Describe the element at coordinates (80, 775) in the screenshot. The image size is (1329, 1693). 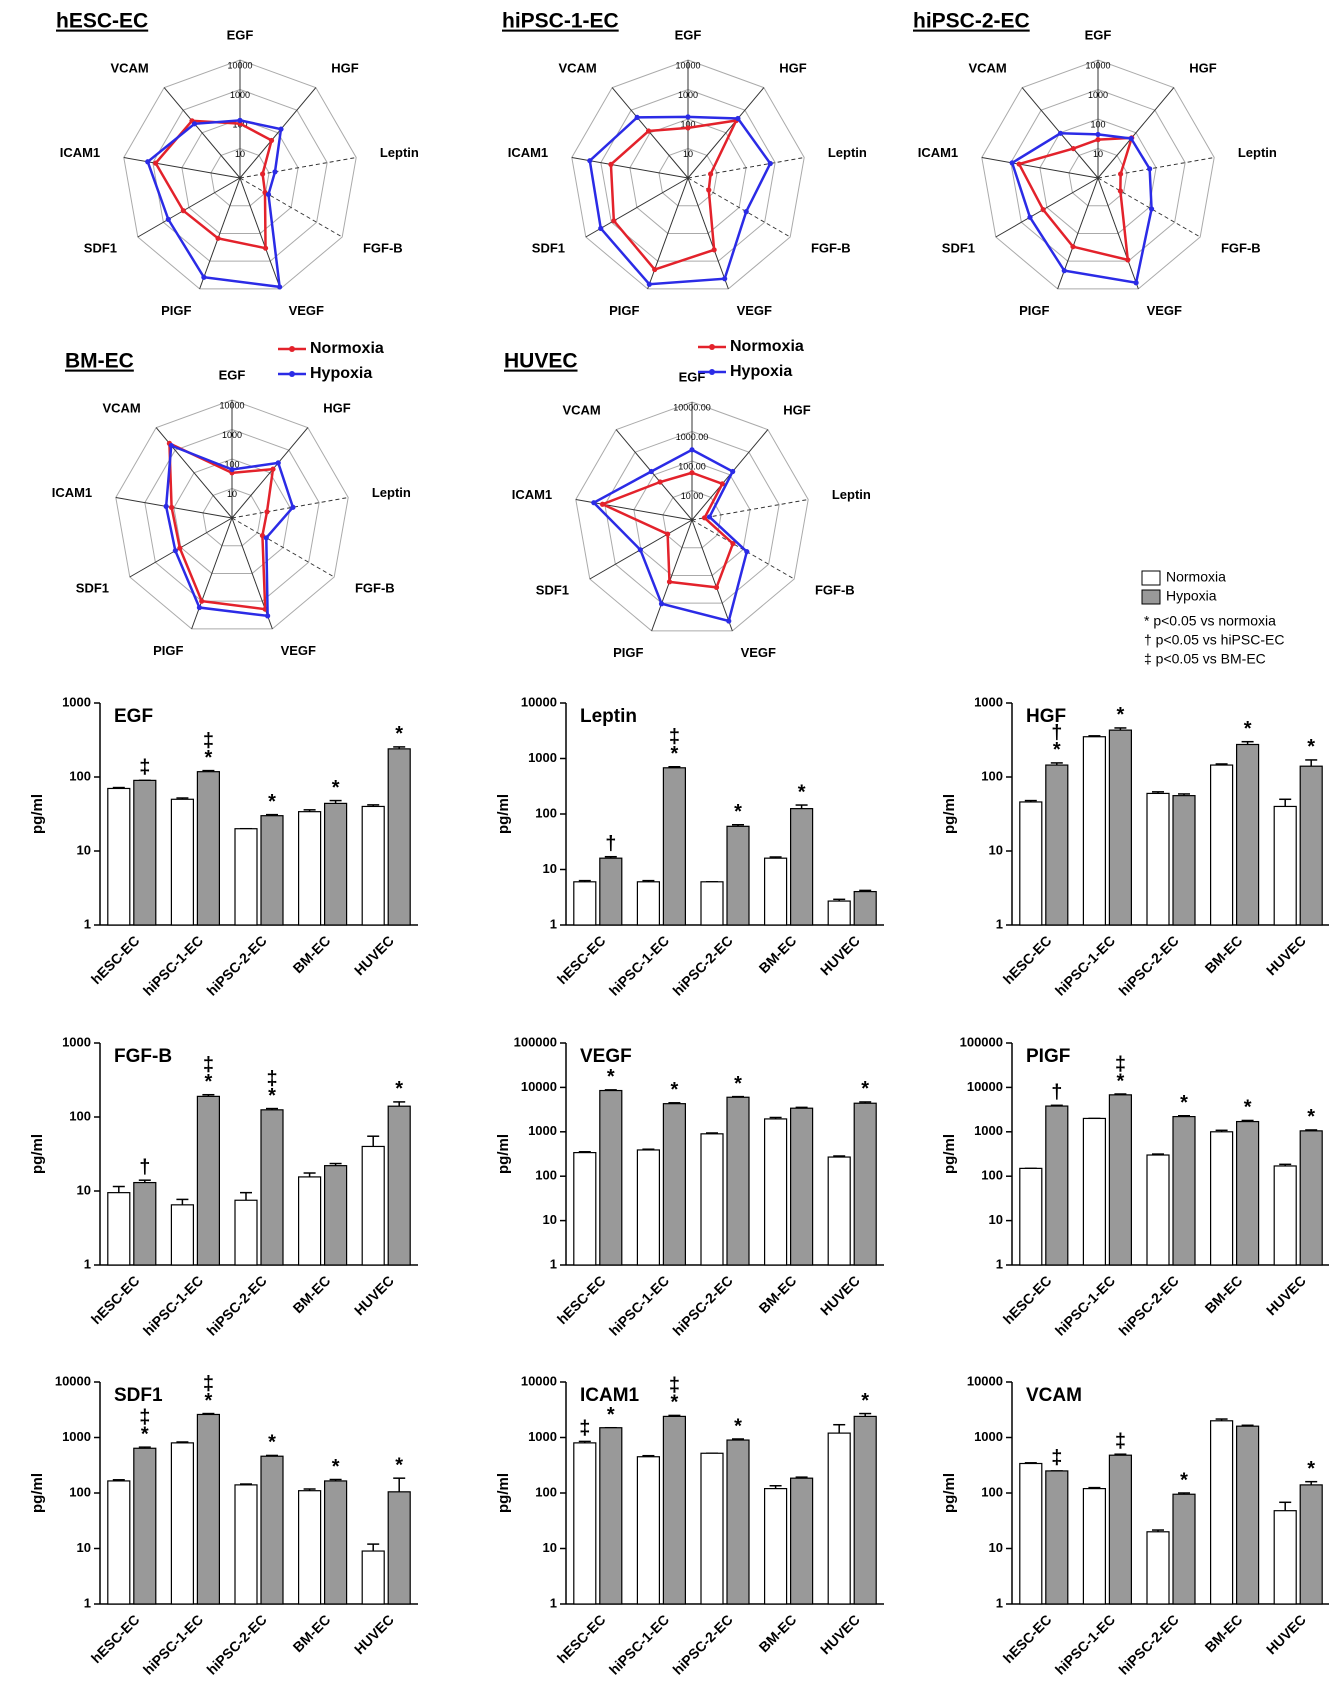
I see `y-tick-label: 100` at that location.